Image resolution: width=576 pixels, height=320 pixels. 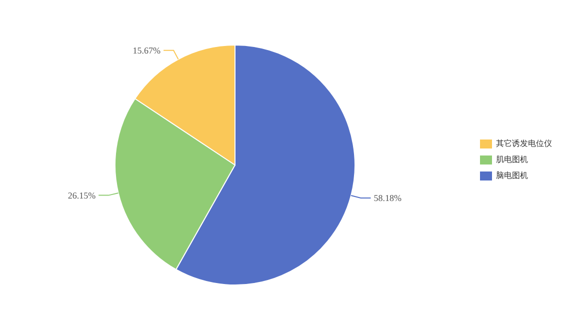 I want to click on legend-label: 其它诱发电位仪, so click(x=524, y=143).